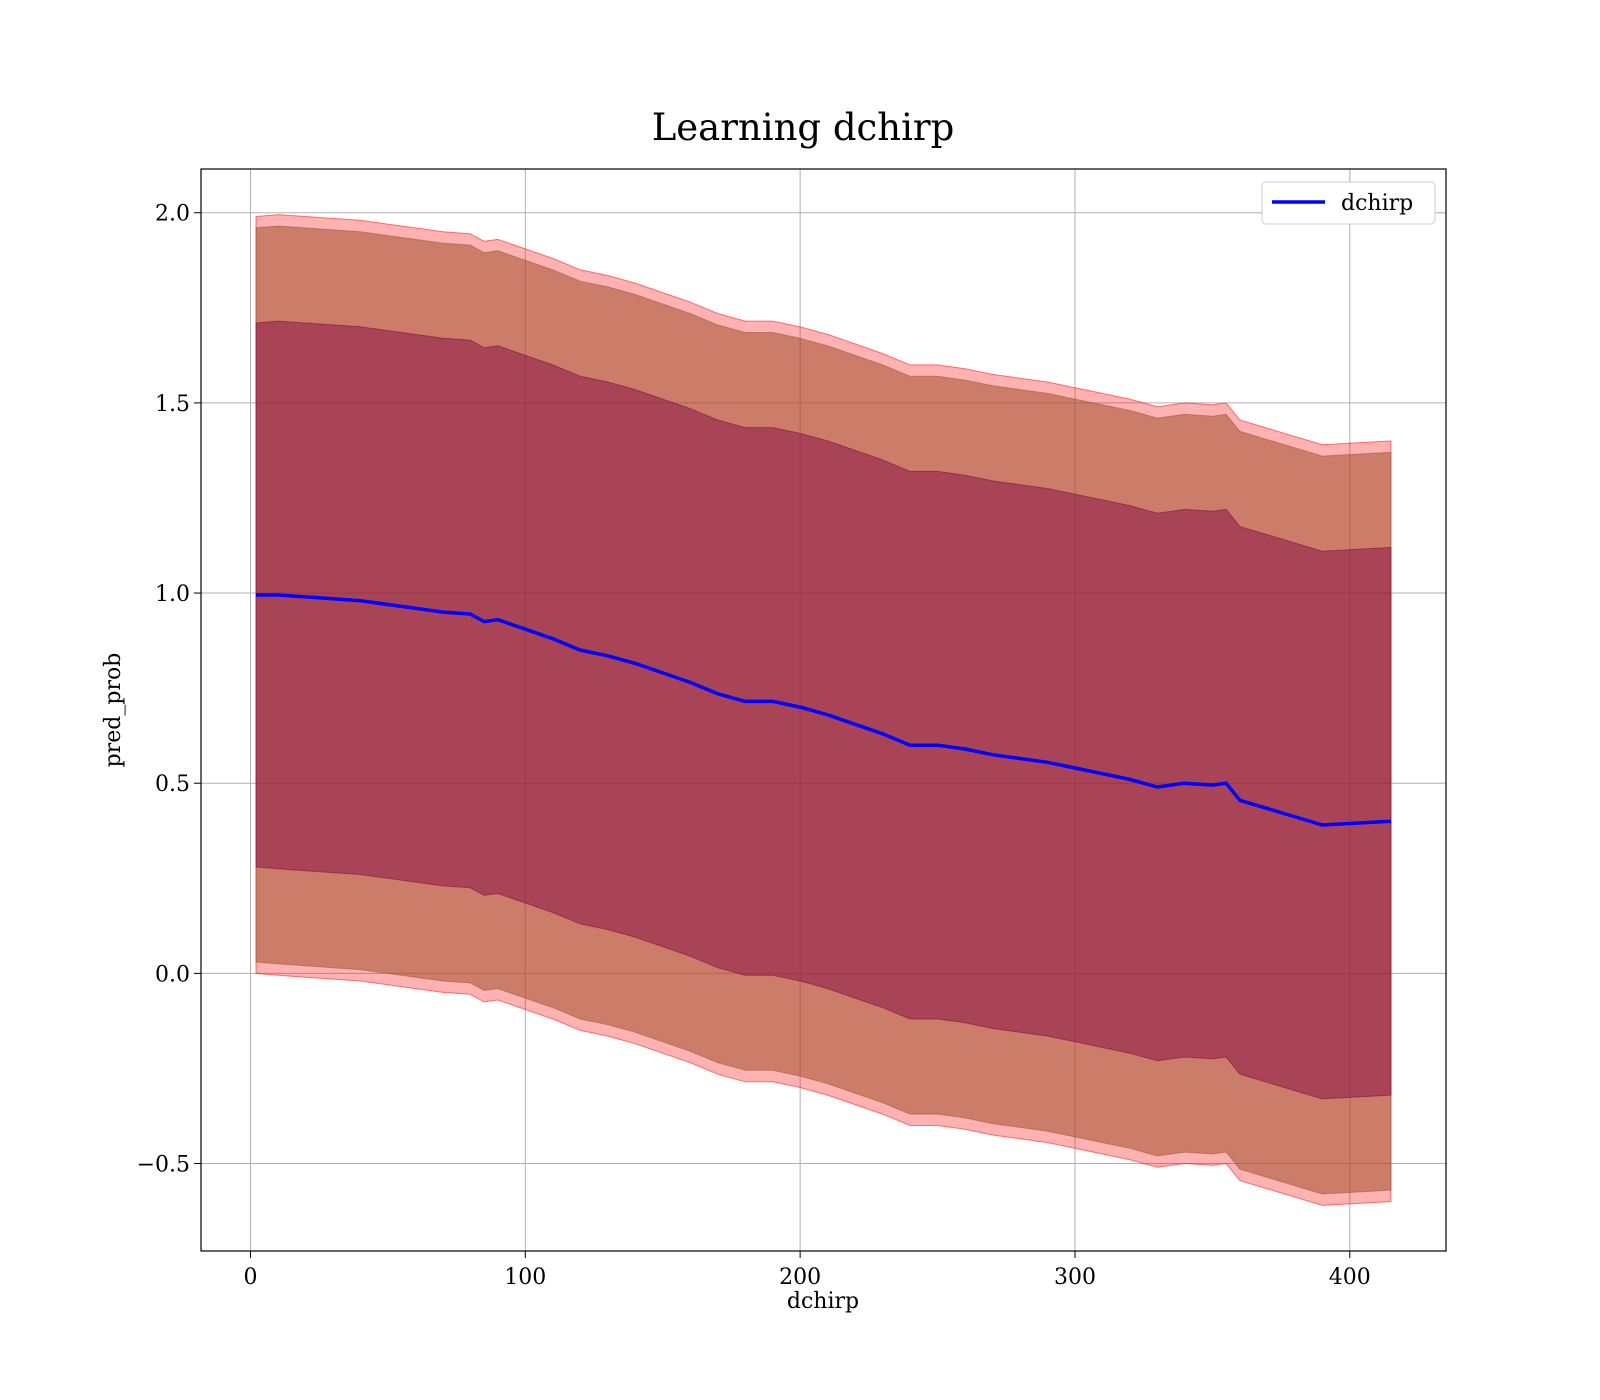 Image resolution: width=1600 pixels, height=1400 pixels. Describe the element at coordinates (172, 974) in the screenshot. I see `y-tick-label: 0.0` at that location.